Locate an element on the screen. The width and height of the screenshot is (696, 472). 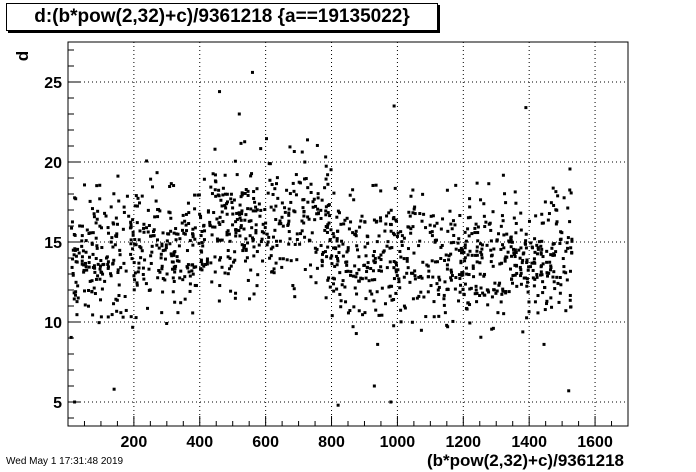
x-axis-label: (b*pow(2,32)+c)/9361218 is located at coordinates (525, 460).